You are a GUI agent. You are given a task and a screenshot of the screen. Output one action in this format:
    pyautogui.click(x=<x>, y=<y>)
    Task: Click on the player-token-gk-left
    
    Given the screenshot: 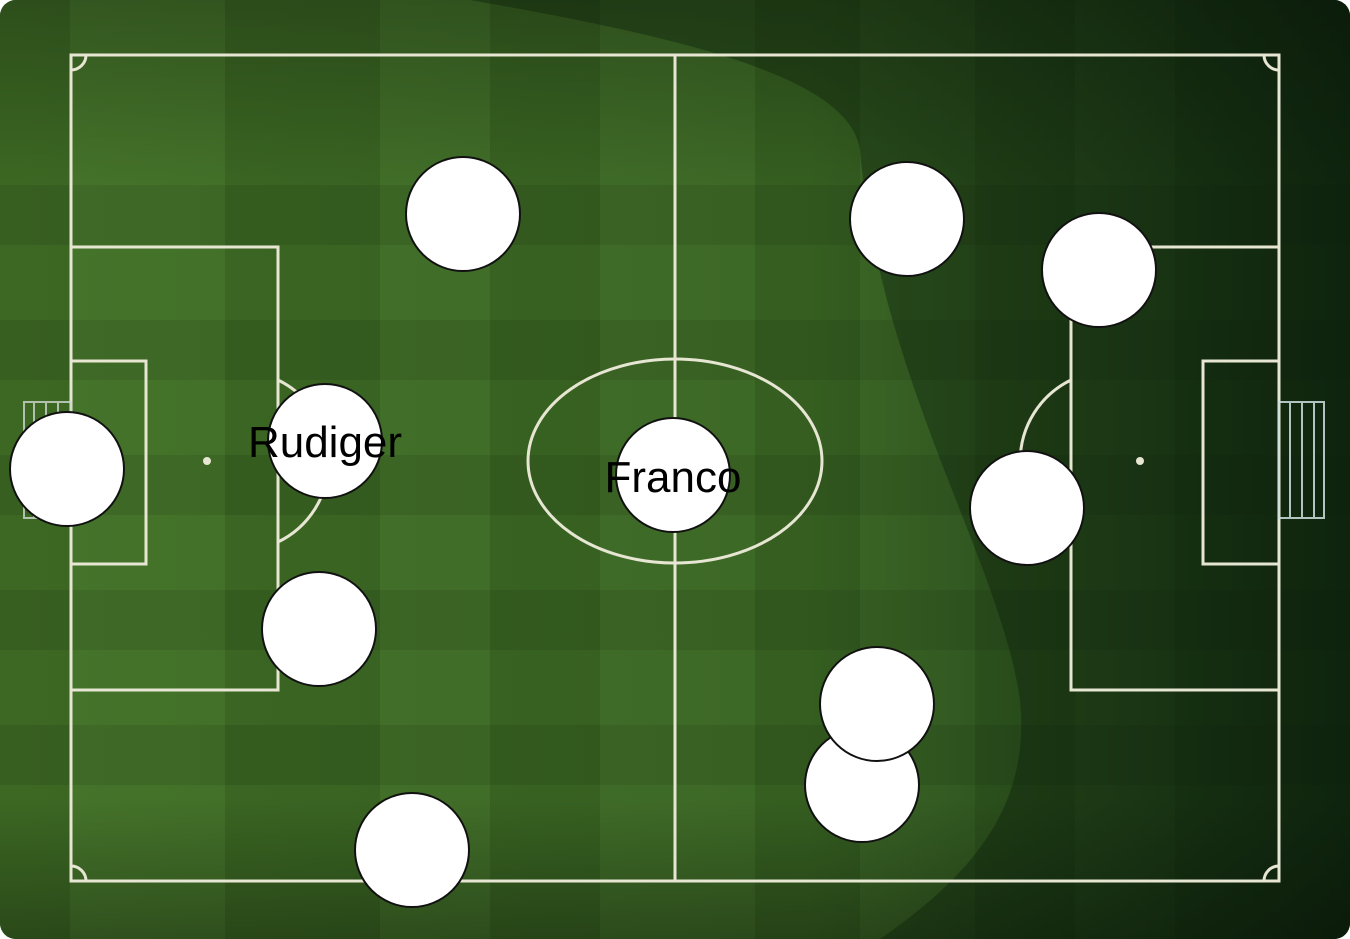 What is the action you would take?
    pyautogui.click(x=67, y=469)
    